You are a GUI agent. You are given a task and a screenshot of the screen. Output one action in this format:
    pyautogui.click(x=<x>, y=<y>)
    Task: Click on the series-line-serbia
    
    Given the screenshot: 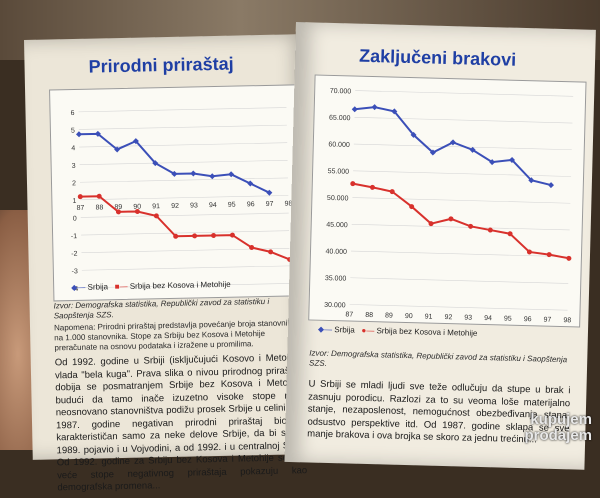 What is the action you would take?
    pyautogui.click(x=174, y=163)
    